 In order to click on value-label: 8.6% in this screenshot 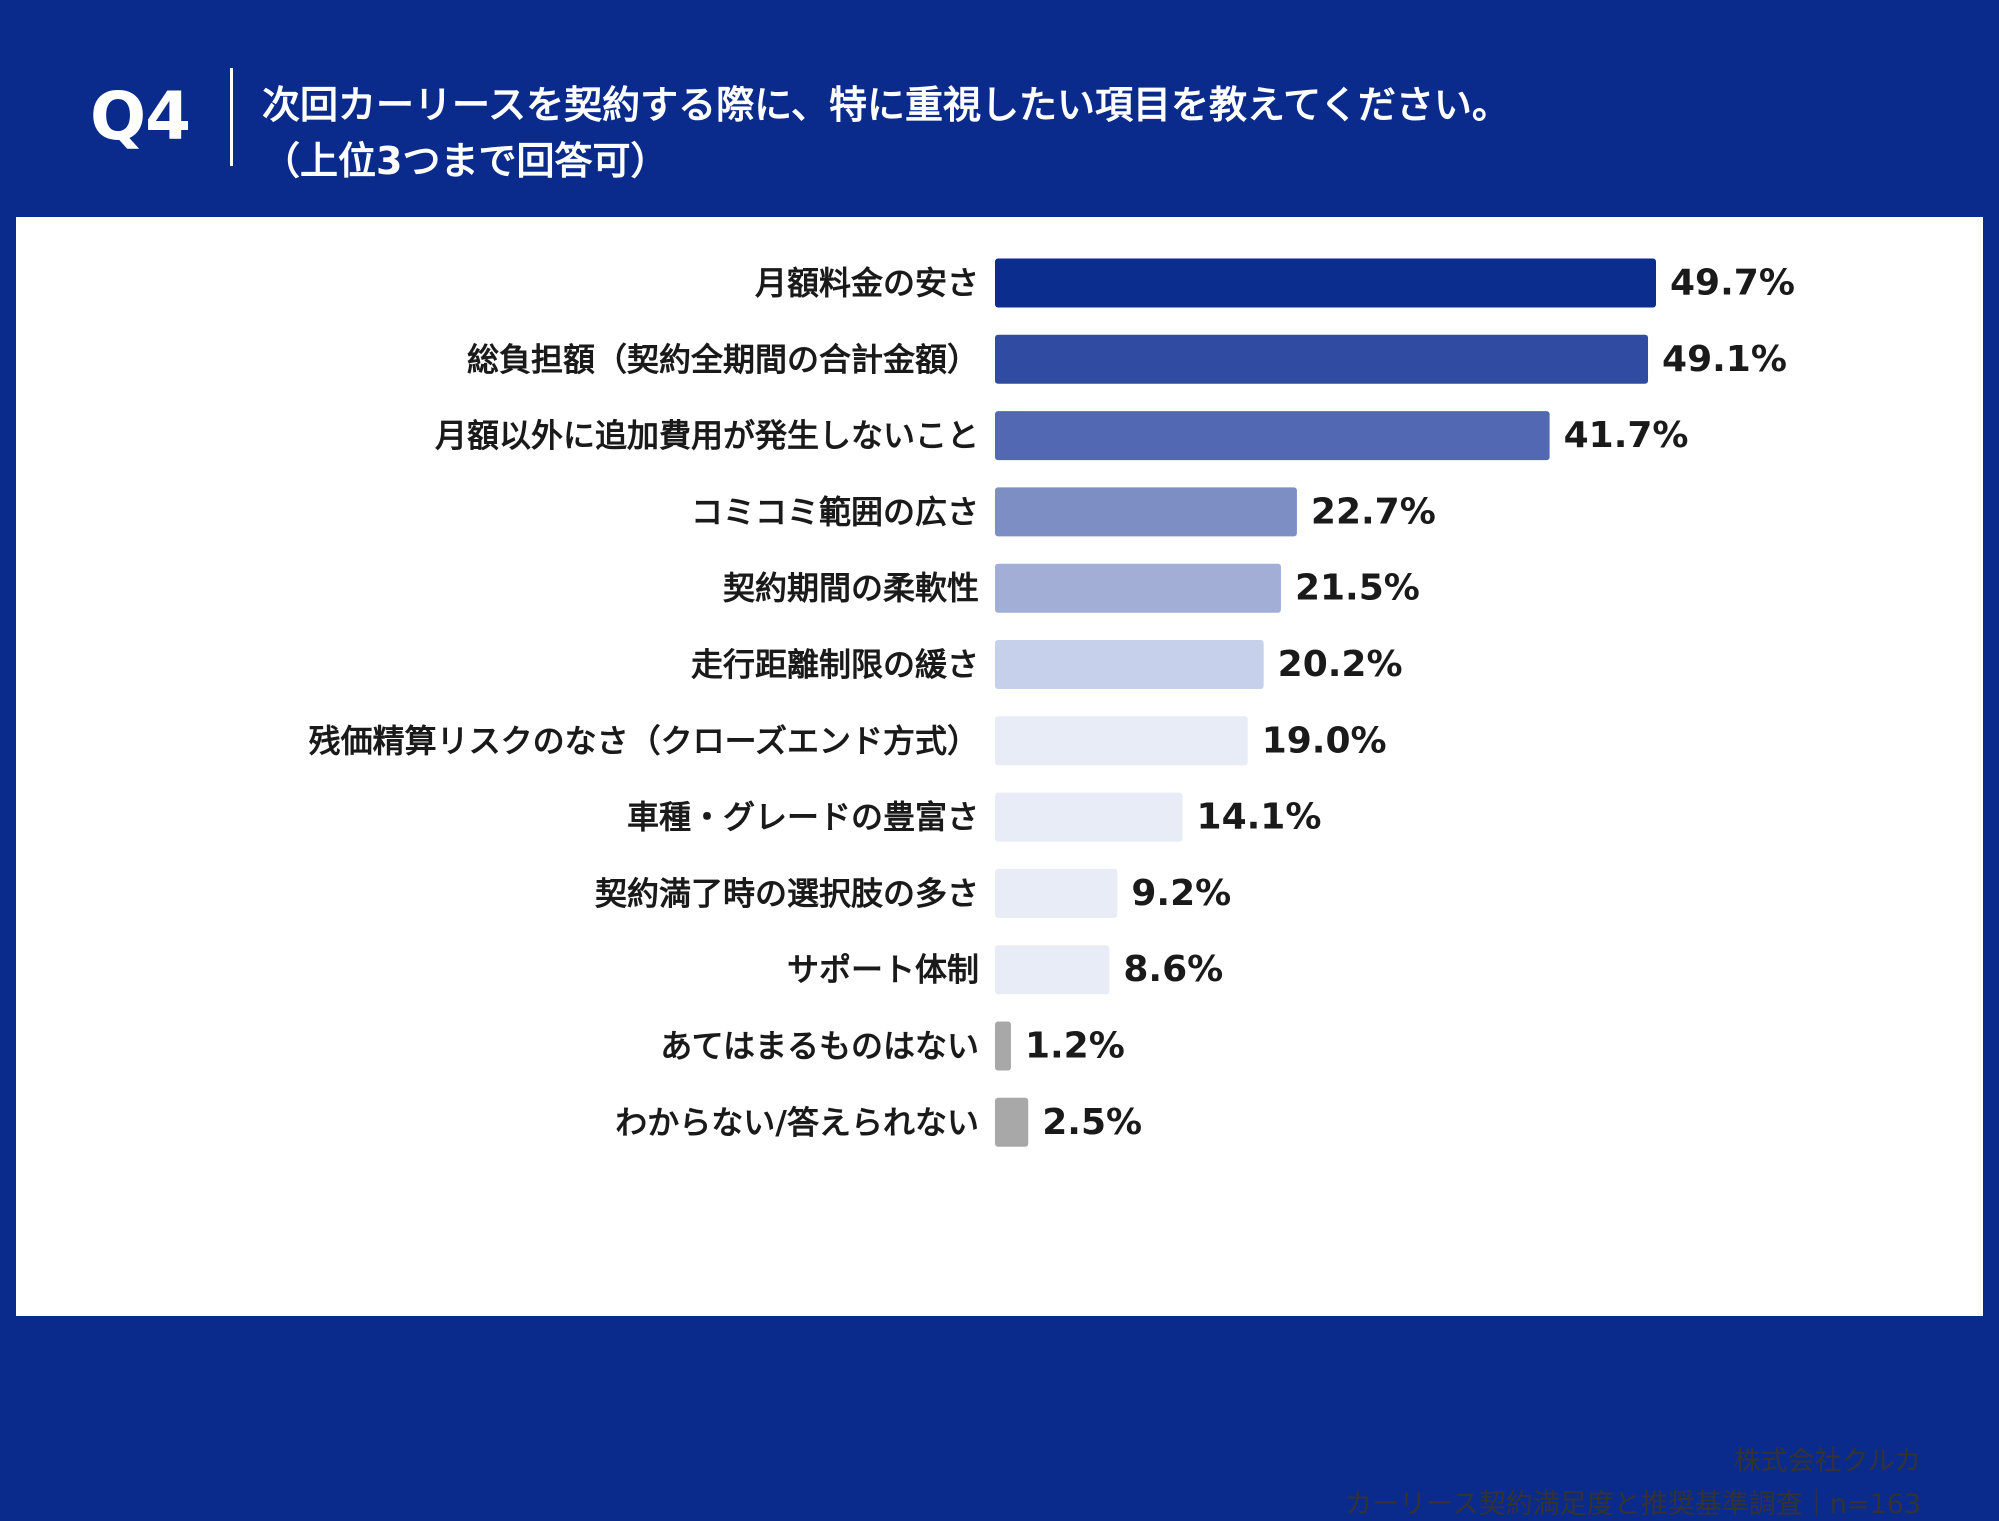, I will do `click(1173, 969)`.